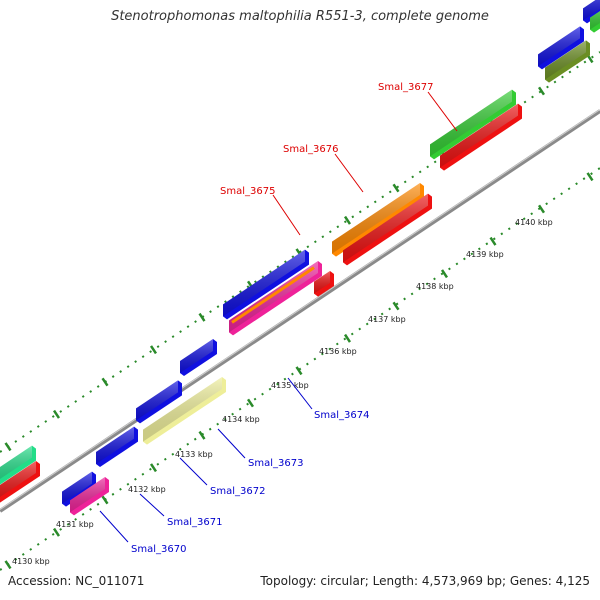  I want to click on gene-label-smal-3672: Smal_3672, so click(237, 491).